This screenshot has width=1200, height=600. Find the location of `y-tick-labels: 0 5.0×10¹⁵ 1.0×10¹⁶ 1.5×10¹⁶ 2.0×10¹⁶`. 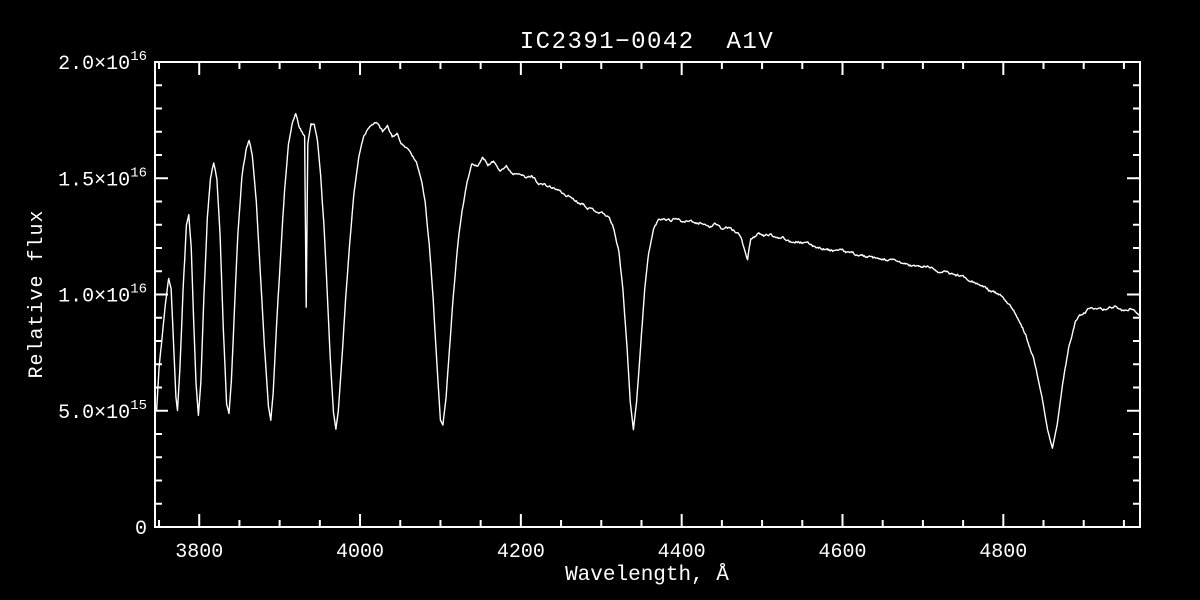

y-tick-labels: 0 5.0×10¹⁵ 1.0×10¹⁶ 1.5×10¹⁶ 2.0×10¹⁶ is located at coordinates (102, 295).